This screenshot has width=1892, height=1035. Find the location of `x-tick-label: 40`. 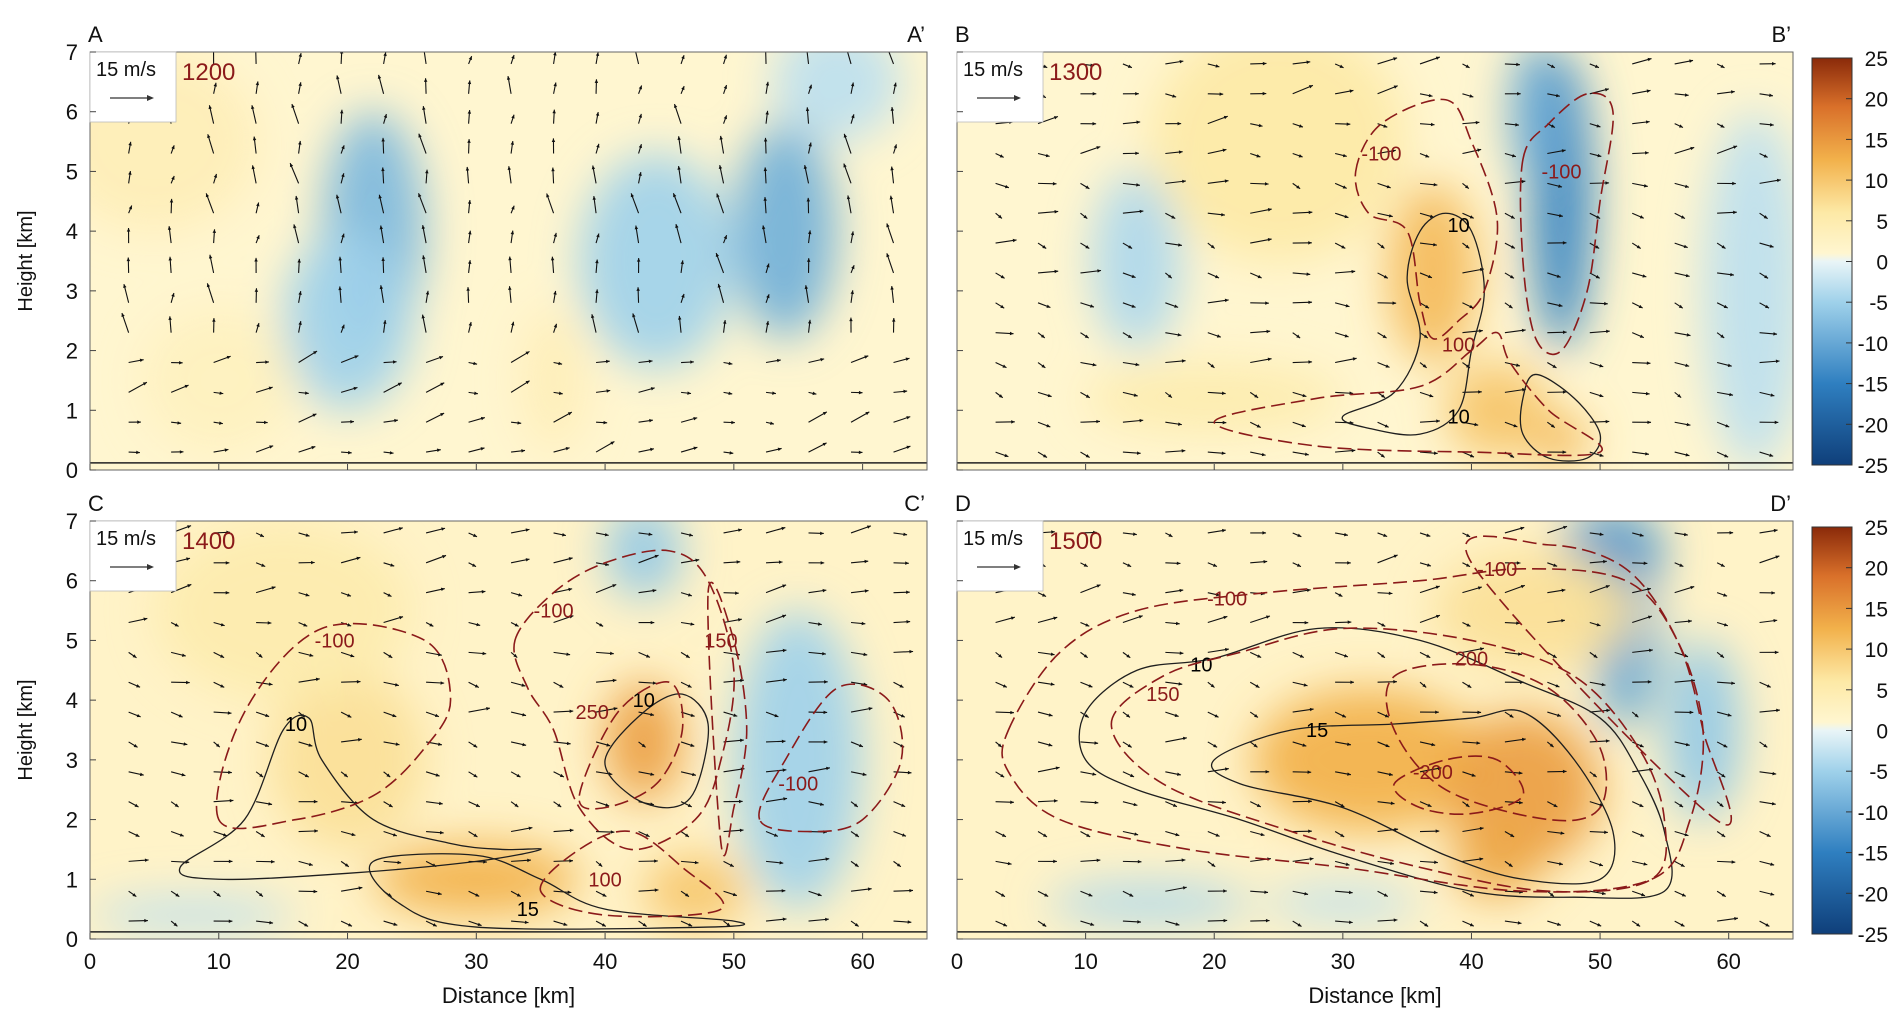

x-tick-label: 40 is located at coordinates (1471, 961).